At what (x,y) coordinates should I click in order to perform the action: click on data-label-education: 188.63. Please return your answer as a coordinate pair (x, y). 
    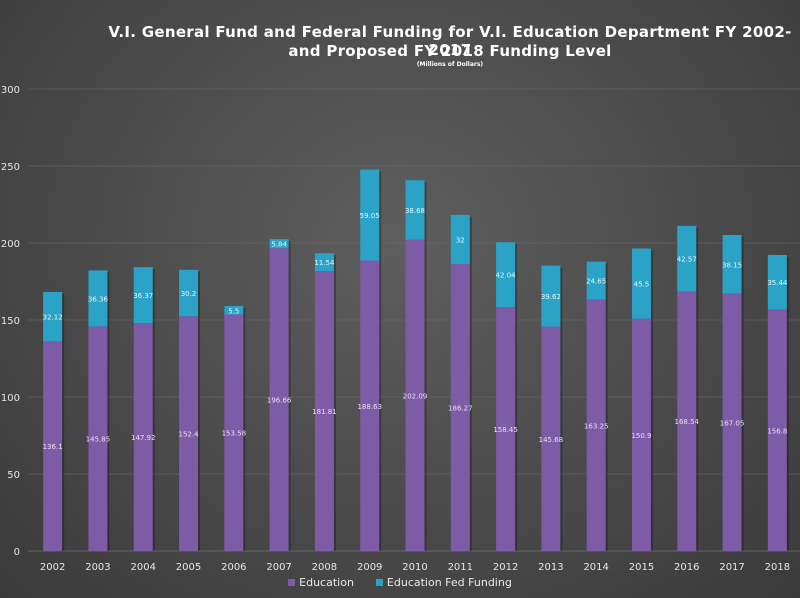
    Looking at the image, I should click on (369, 407).